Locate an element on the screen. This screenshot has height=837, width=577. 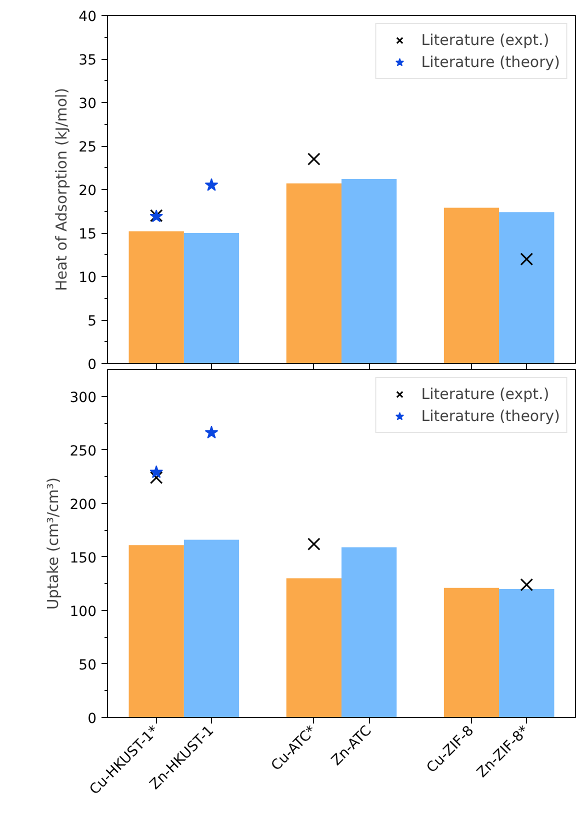
y-tick-label: 40 is located at coordinates (87, 17).